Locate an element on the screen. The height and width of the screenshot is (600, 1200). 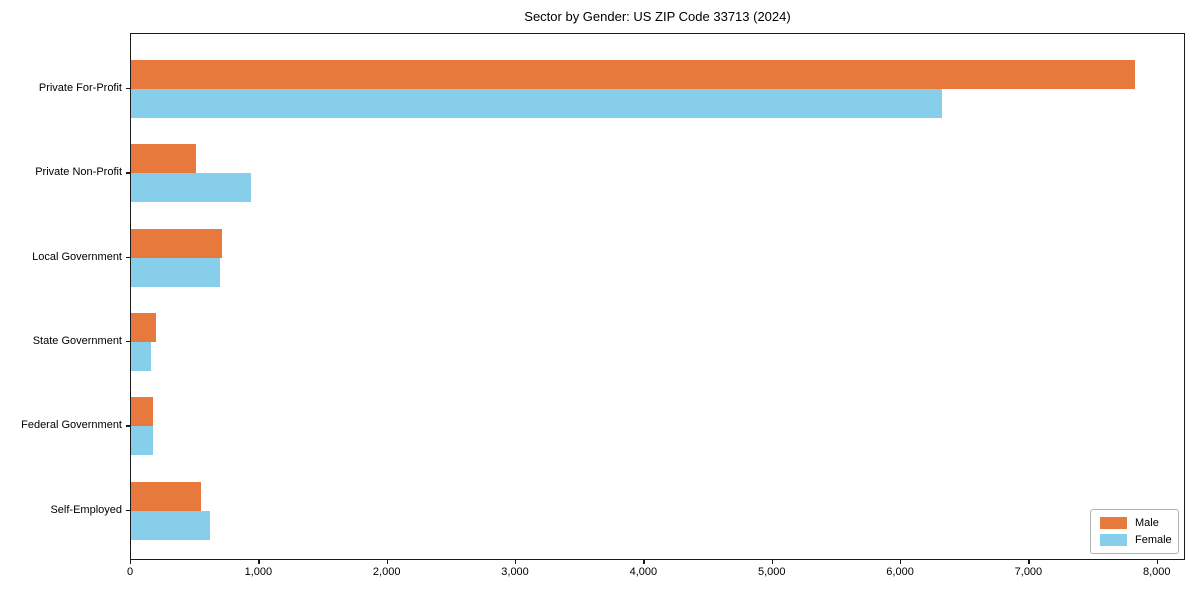
x-tick-label: 1,000 is located at coordinates (258, 572).